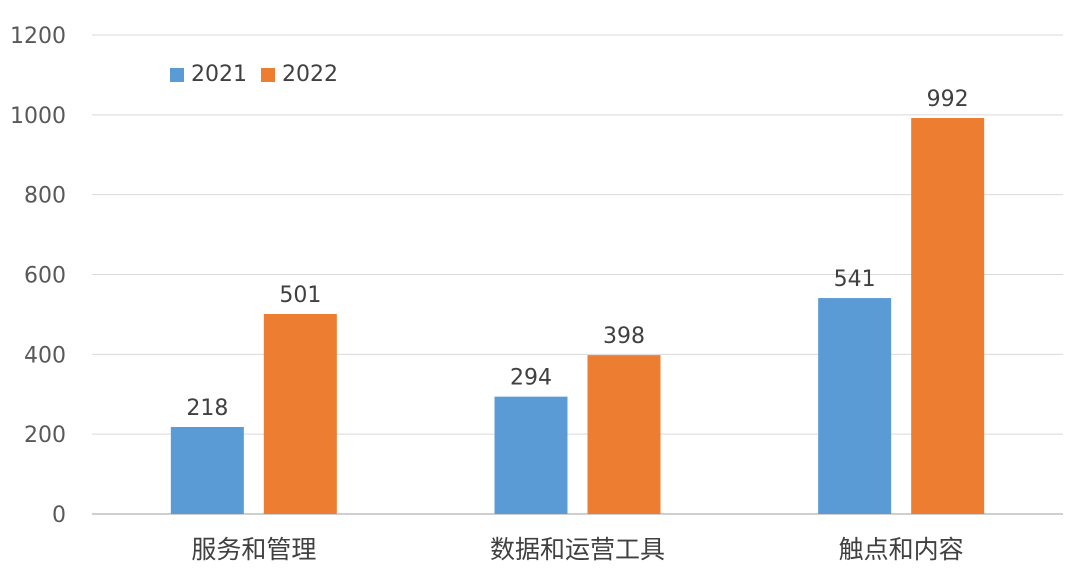  Describe the element at coordinates (45, 355) in the screenshot. I see `y-tick-label: 400` at that location.